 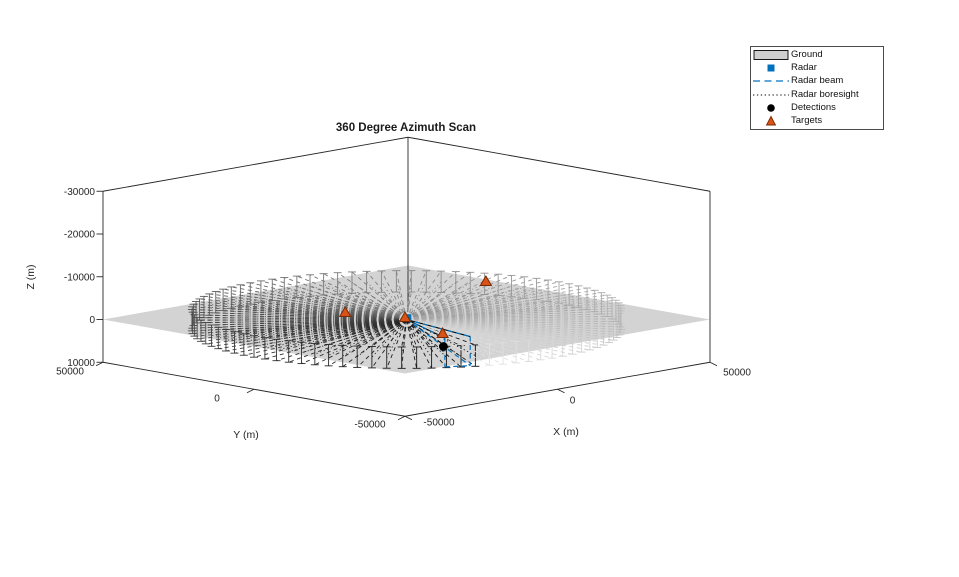 I want to click on y-axis-label: Y (m), so click(x=246, y=435).